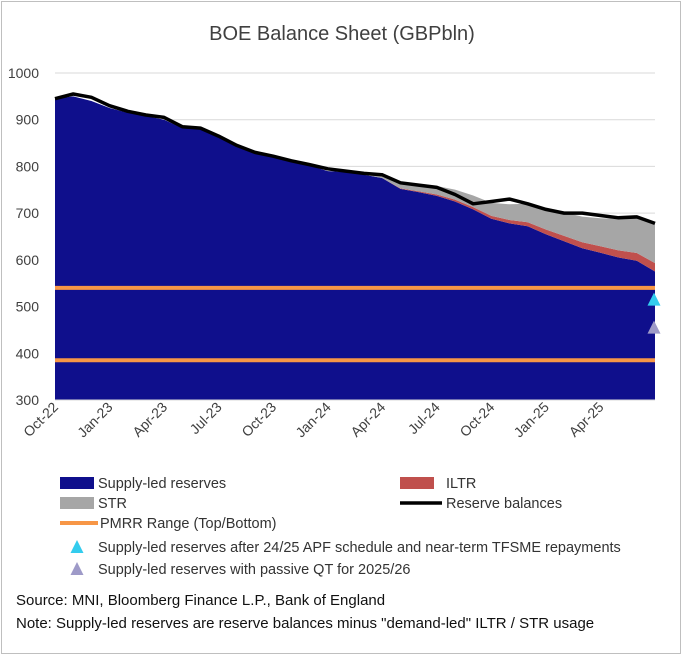  Describe the element at coordinates (77, 546) in the screenshot. I see `legend-marker-apf-schedule` at that location.